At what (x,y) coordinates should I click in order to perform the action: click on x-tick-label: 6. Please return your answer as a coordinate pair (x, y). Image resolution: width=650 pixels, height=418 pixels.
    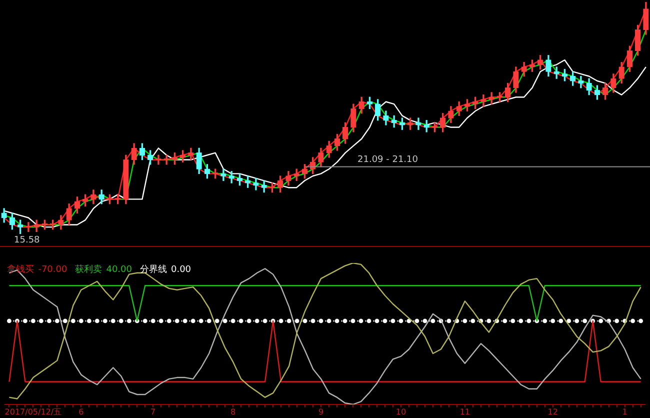
    Looking at the image, I should click on (81, 411).